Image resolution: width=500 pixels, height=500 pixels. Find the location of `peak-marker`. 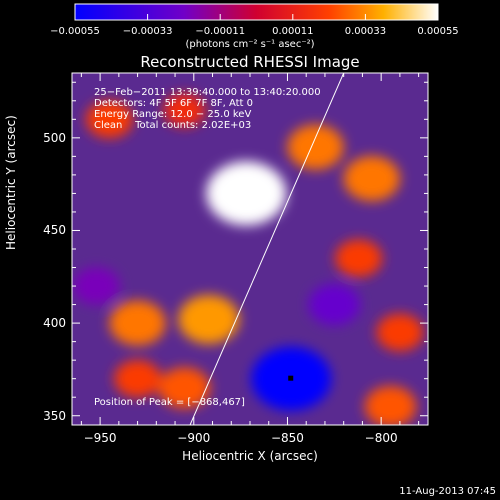

peak-marker is located at coordinates (291, 378).